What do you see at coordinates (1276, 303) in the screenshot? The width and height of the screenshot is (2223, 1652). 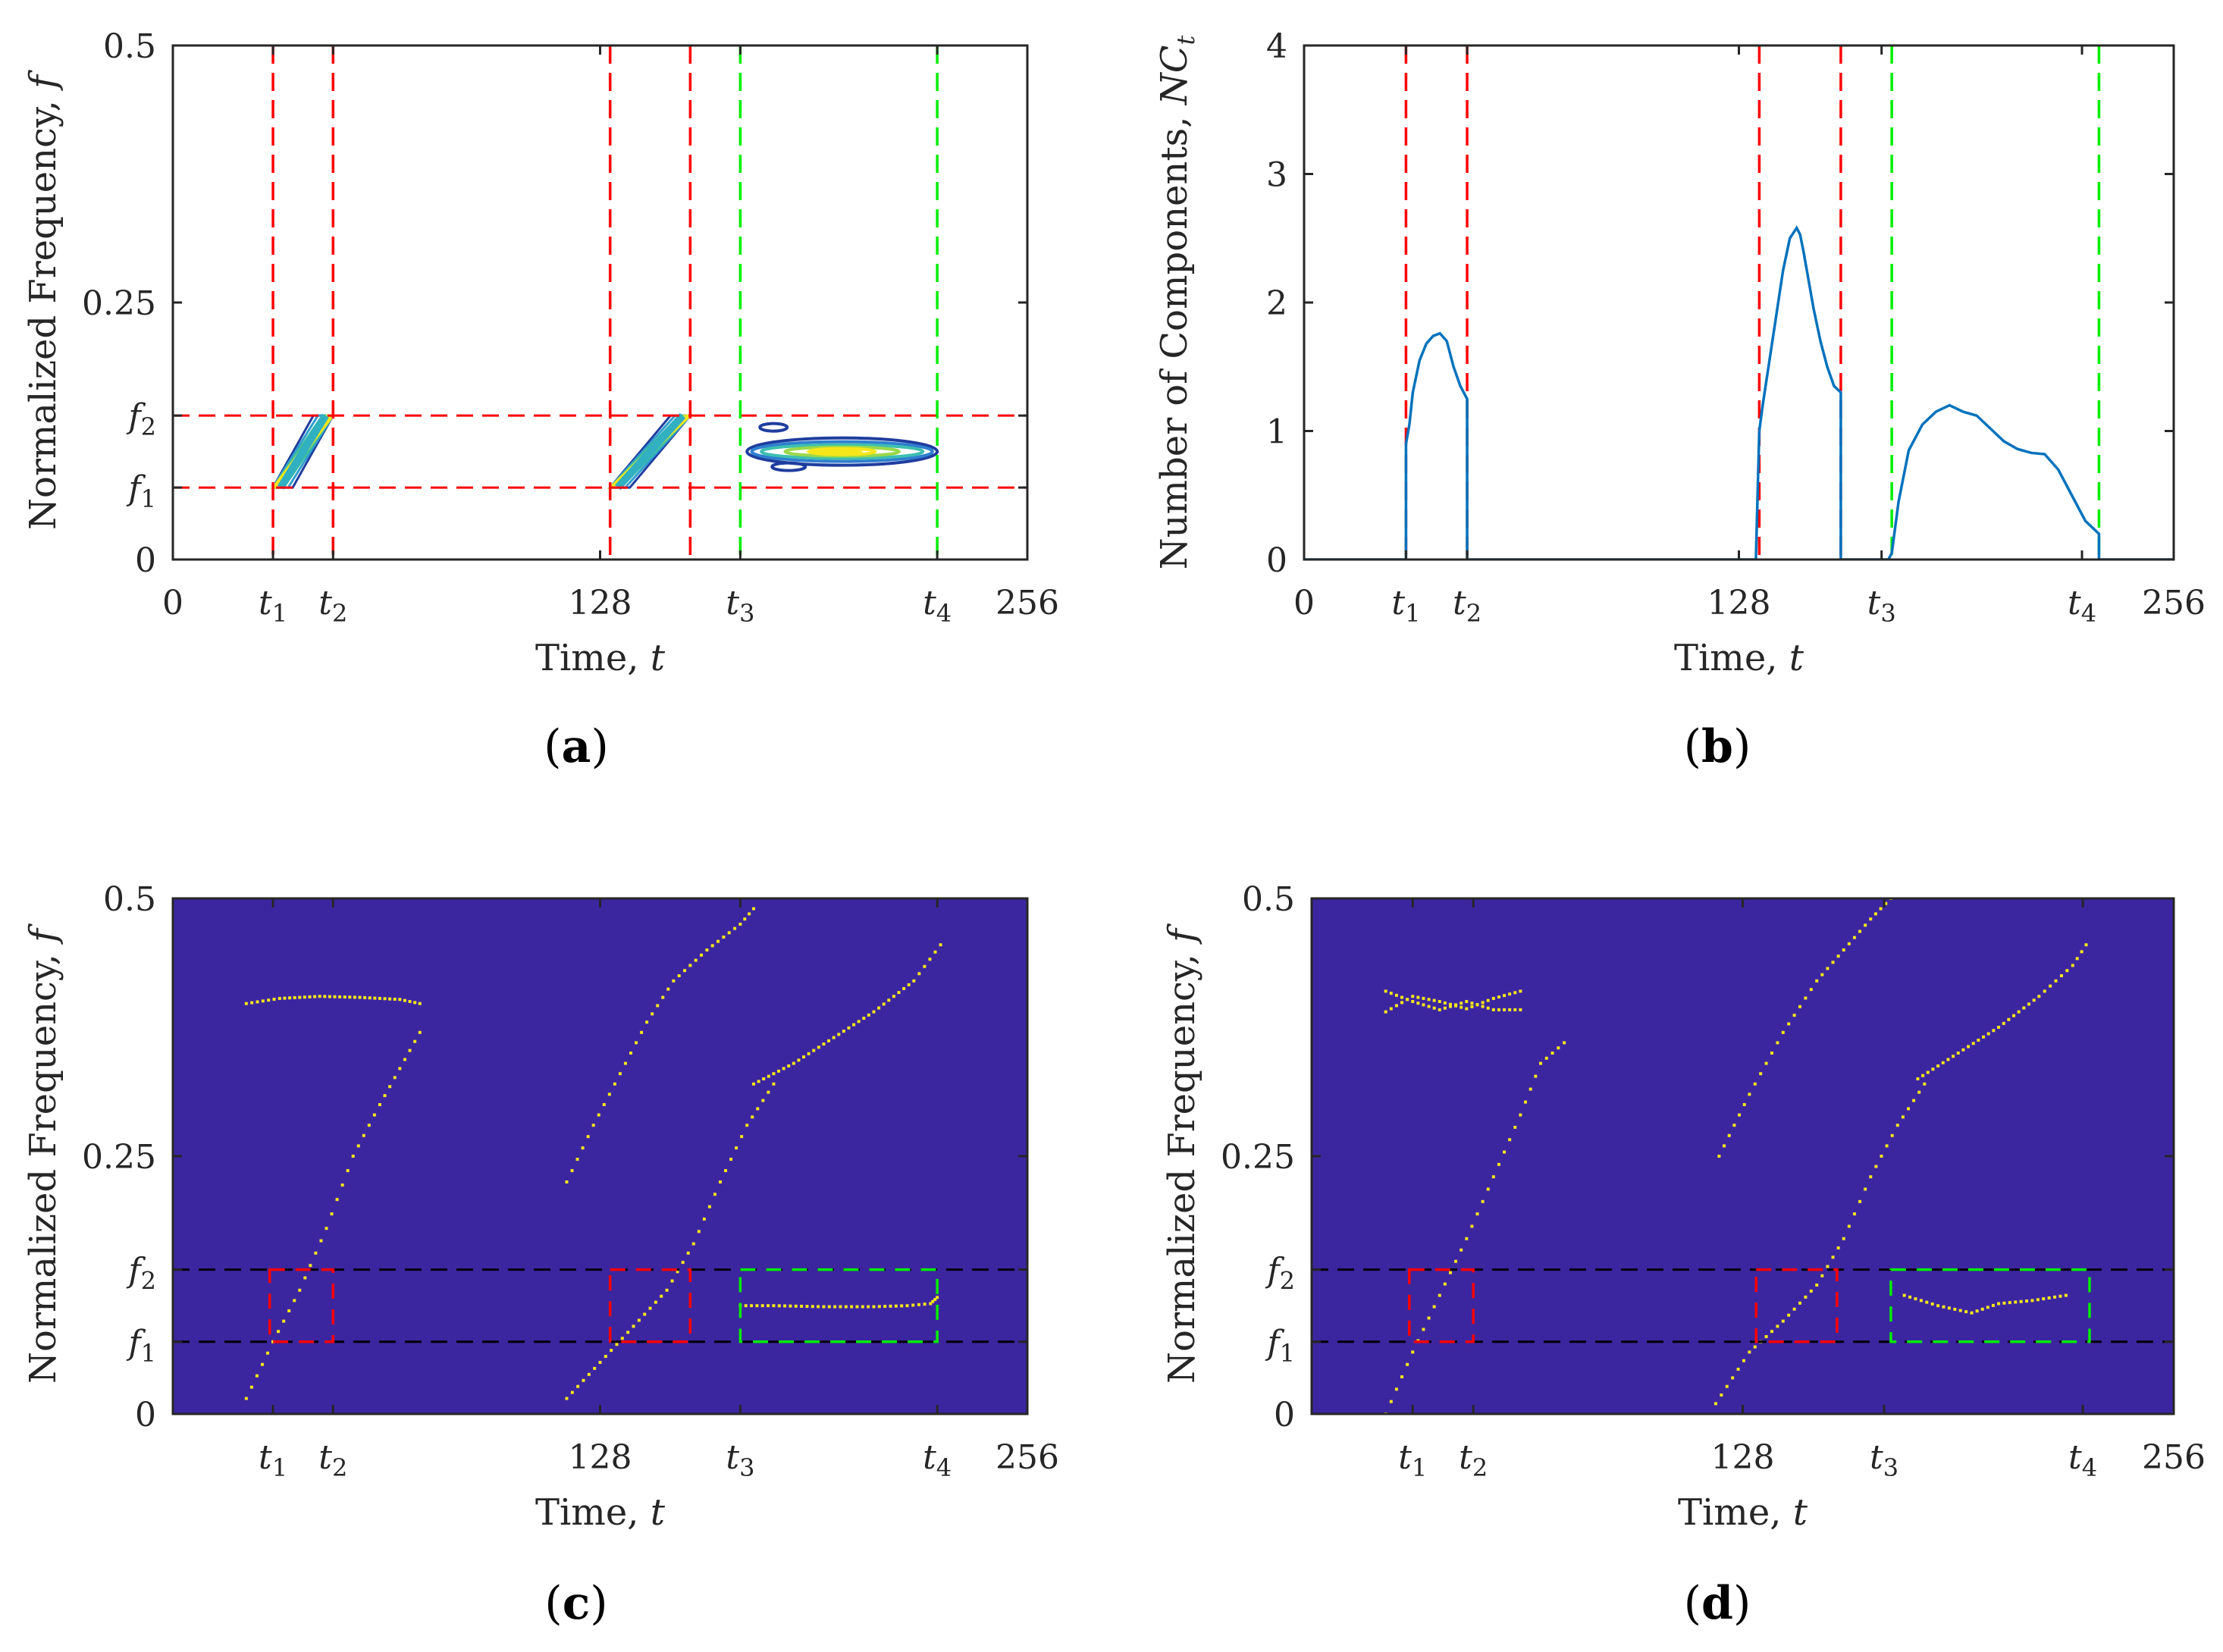 I see `y-tick-label: 2` at bounding box center [1276, 303].